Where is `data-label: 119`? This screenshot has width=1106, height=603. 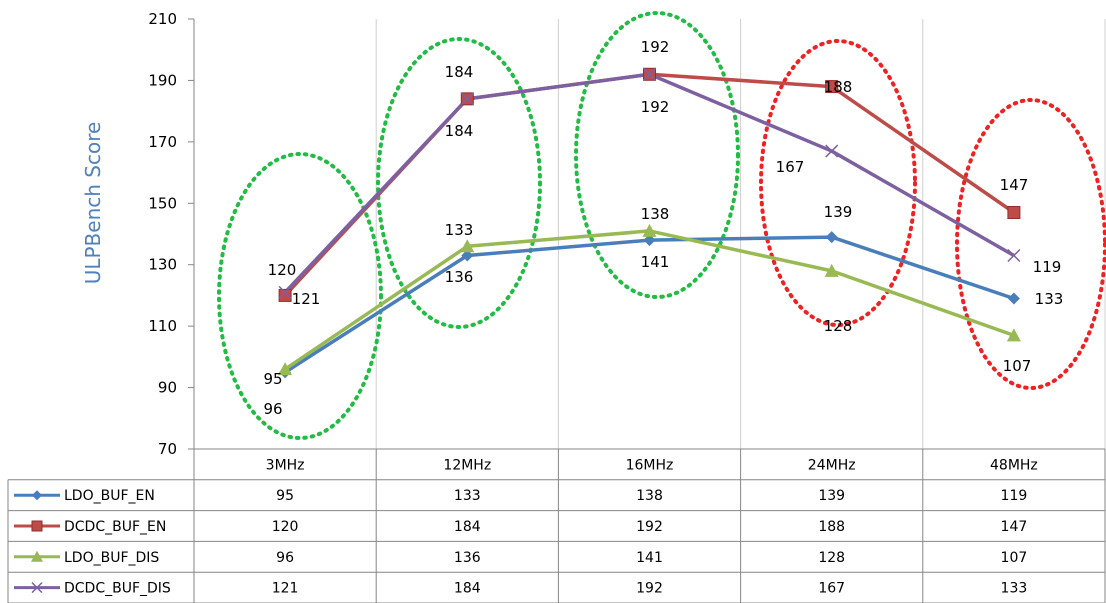 data-label: 119 is located at coordinates (1047, 267).